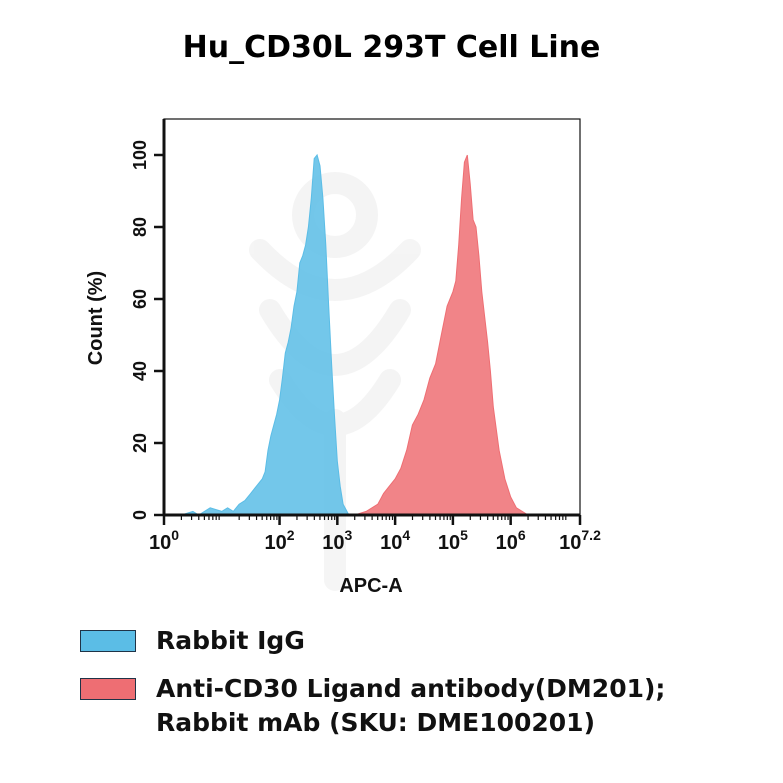  Describe the element at coordinates (453, 540) in the screenshot. I see `x-tick-label: 10⁵` at that location.